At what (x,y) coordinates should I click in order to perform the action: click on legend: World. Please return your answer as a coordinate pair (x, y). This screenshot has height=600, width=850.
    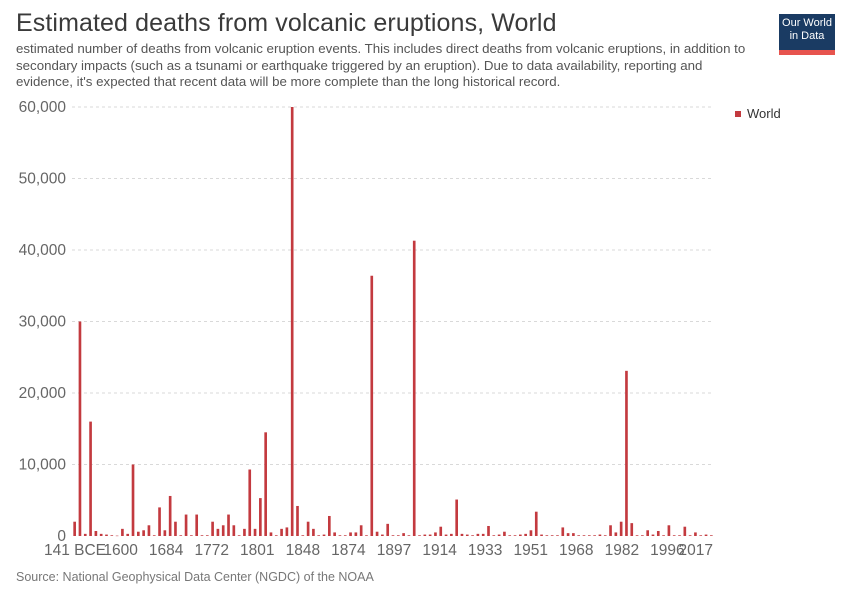
    Looking at the image, I should click on (758, 113).